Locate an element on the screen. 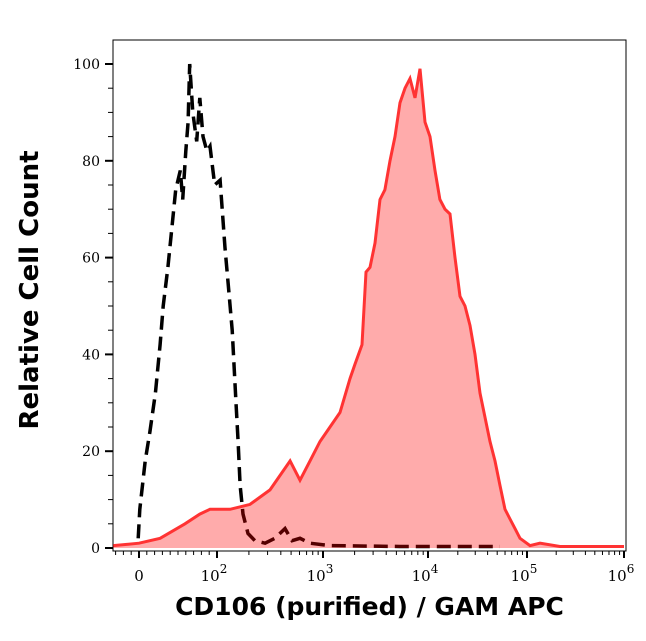 The image size is (646, 641). x-tick-label: 0 is located at coordinates (139, 576).